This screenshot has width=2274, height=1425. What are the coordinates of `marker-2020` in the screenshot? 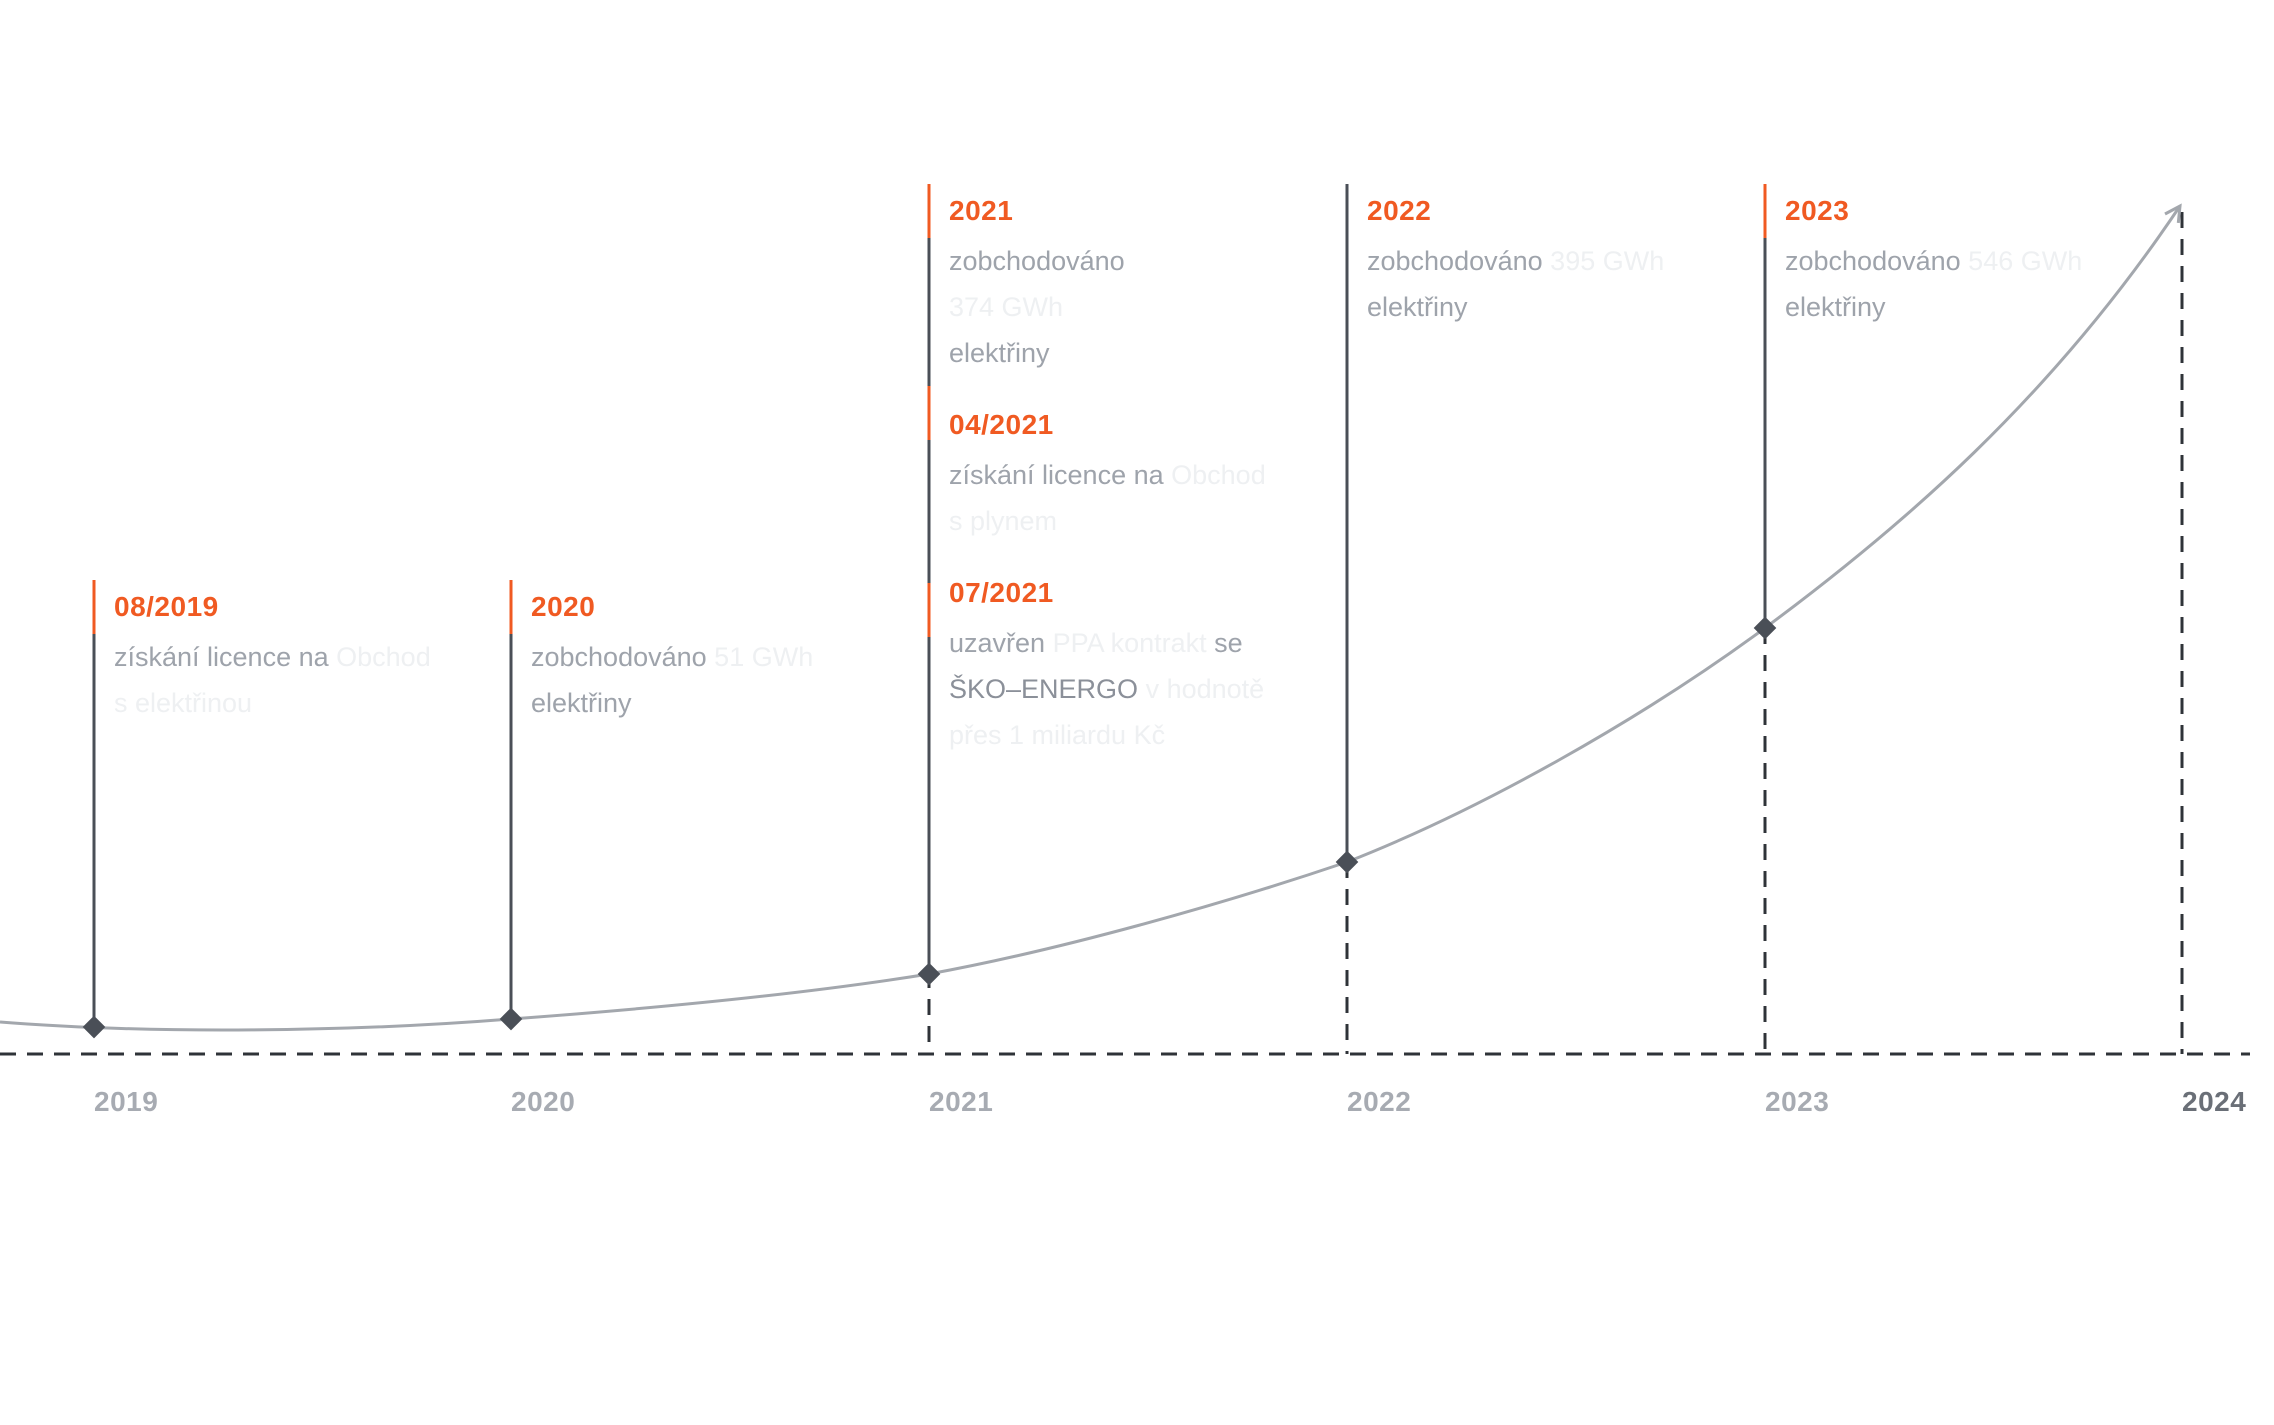 It's located at (511, 1019).